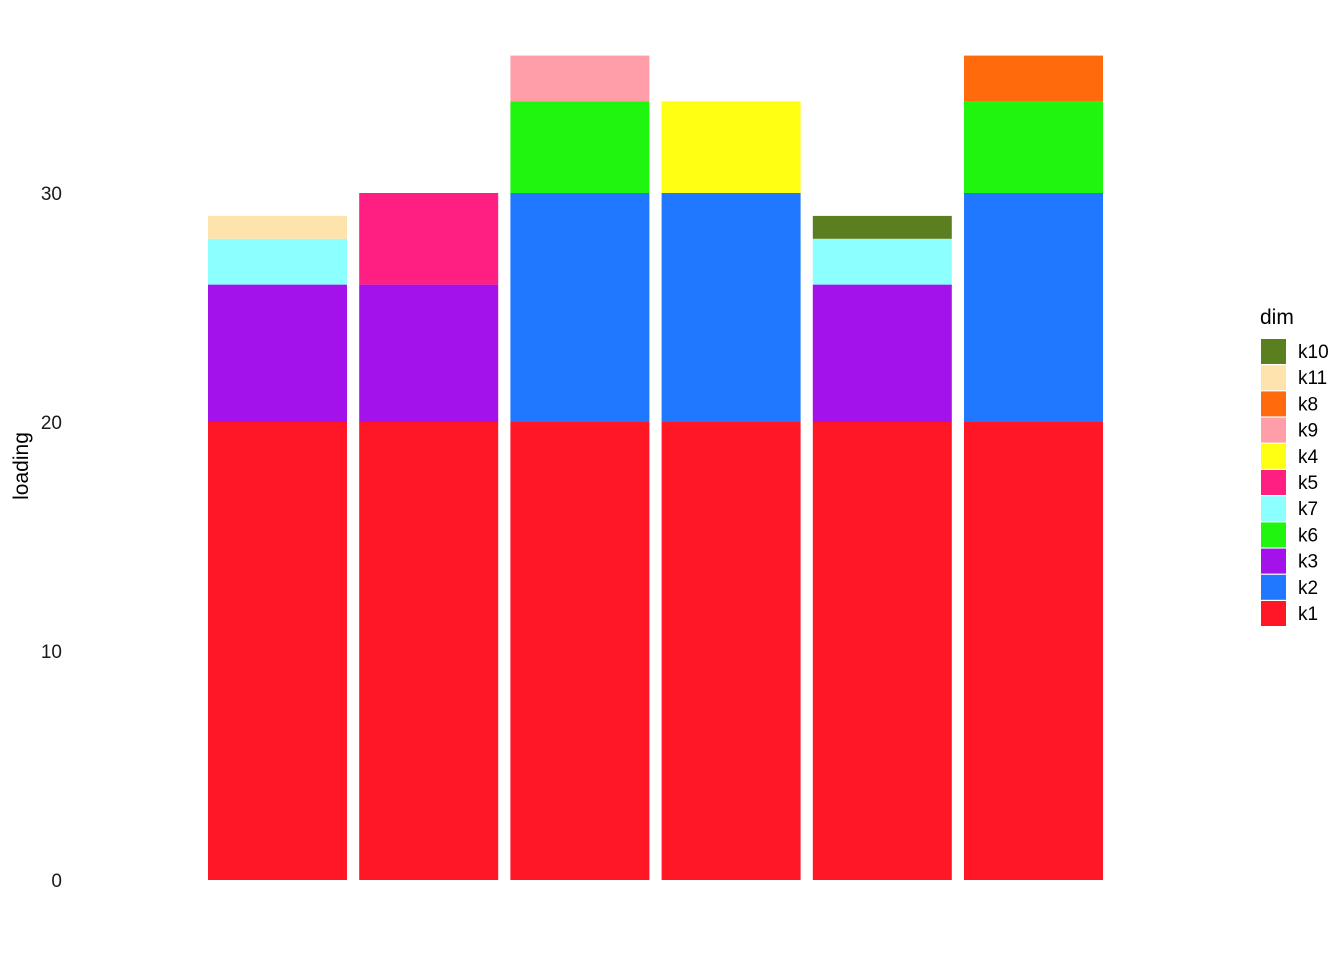 The image size is (1344, 960). Describe the element at coordinates (731, 147) in the screenshot. I see `bar-4-segment-k4` at that location.